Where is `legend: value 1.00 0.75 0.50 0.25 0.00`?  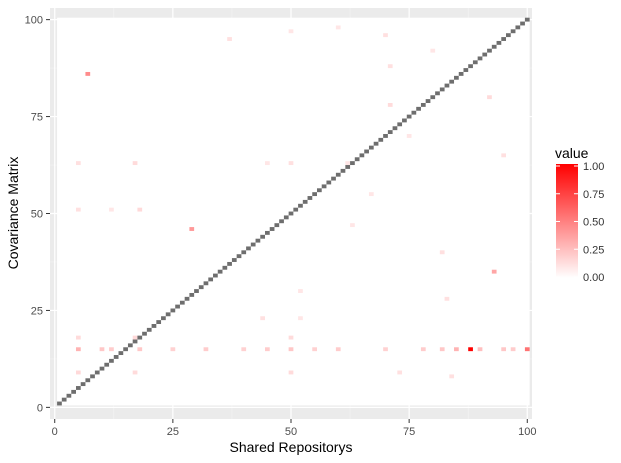 legend: value 1.00 0.75 0.50 0.25 0.00 is located at coordinates (579, 214).